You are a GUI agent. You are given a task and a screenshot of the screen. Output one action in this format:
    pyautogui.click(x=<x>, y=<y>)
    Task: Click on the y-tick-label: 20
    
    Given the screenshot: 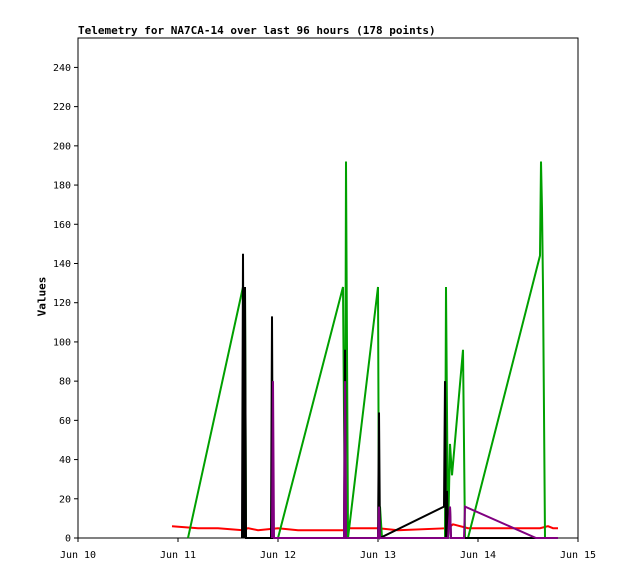 What is the action you would take?
    pyautogui.click(x=65, y=499)
    